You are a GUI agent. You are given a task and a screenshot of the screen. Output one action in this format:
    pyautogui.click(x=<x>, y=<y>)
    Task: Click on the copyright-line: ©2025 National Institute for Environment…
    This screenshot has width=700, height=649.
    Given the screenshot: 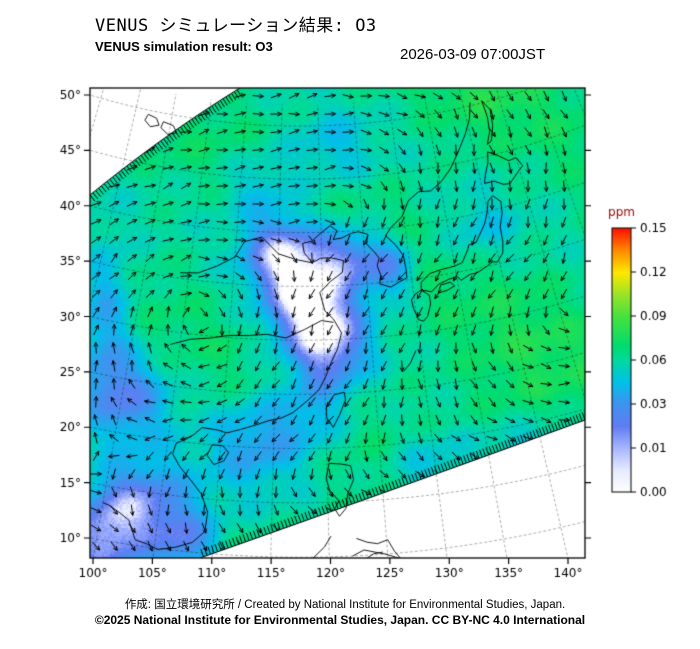 What is the action you would take?
    pyautogui.click(x=340, y=620)
    